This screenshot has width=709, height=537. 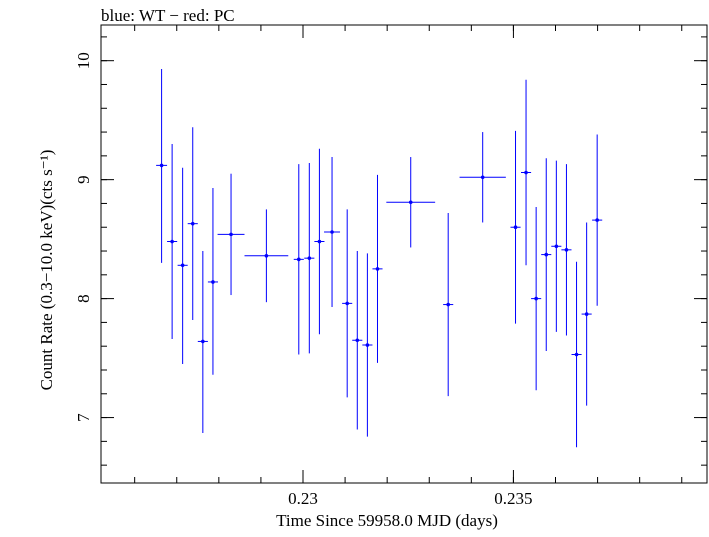 What do you see at coordinates (83, 60) in the screenshot?
I see `y-tick-label: 10` at bounding box center [83, 60].